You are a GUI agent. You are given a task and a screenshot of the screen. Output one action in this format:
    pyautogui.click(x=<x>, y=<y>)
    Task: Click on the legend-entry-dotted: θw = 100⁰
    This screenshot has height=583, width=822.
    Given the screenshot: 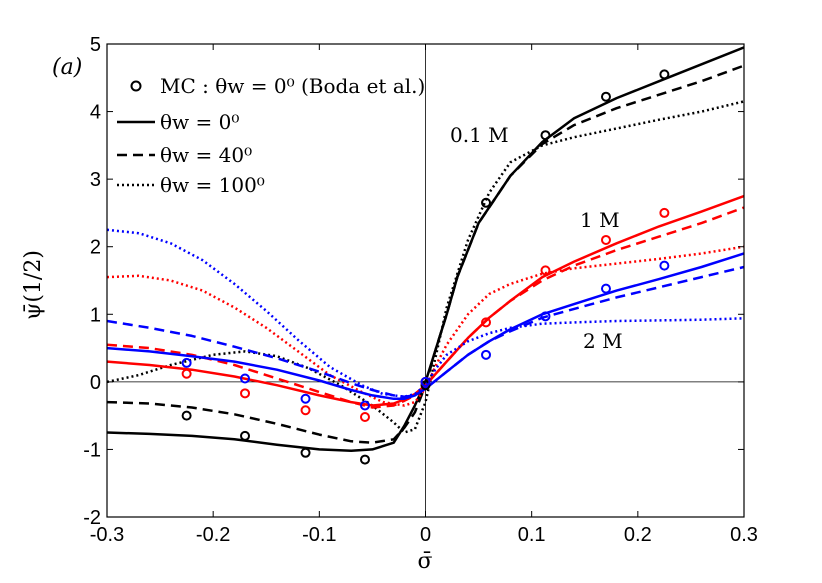 What is the action you would take?
    pyautogui.click(x=212, y=185)
    